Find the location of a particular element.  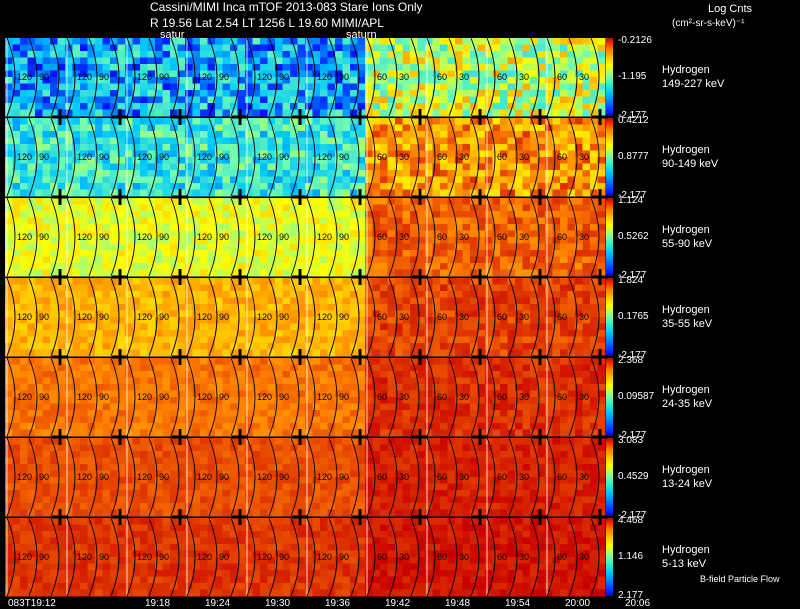

energy-range-label: 24-35 keV is located at coordinates (687, 404).